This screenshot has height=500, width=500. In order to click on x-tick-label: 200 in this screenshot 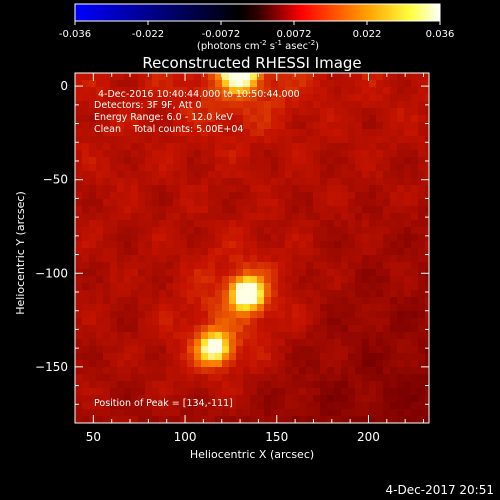, I will do `click(368, 437)`.